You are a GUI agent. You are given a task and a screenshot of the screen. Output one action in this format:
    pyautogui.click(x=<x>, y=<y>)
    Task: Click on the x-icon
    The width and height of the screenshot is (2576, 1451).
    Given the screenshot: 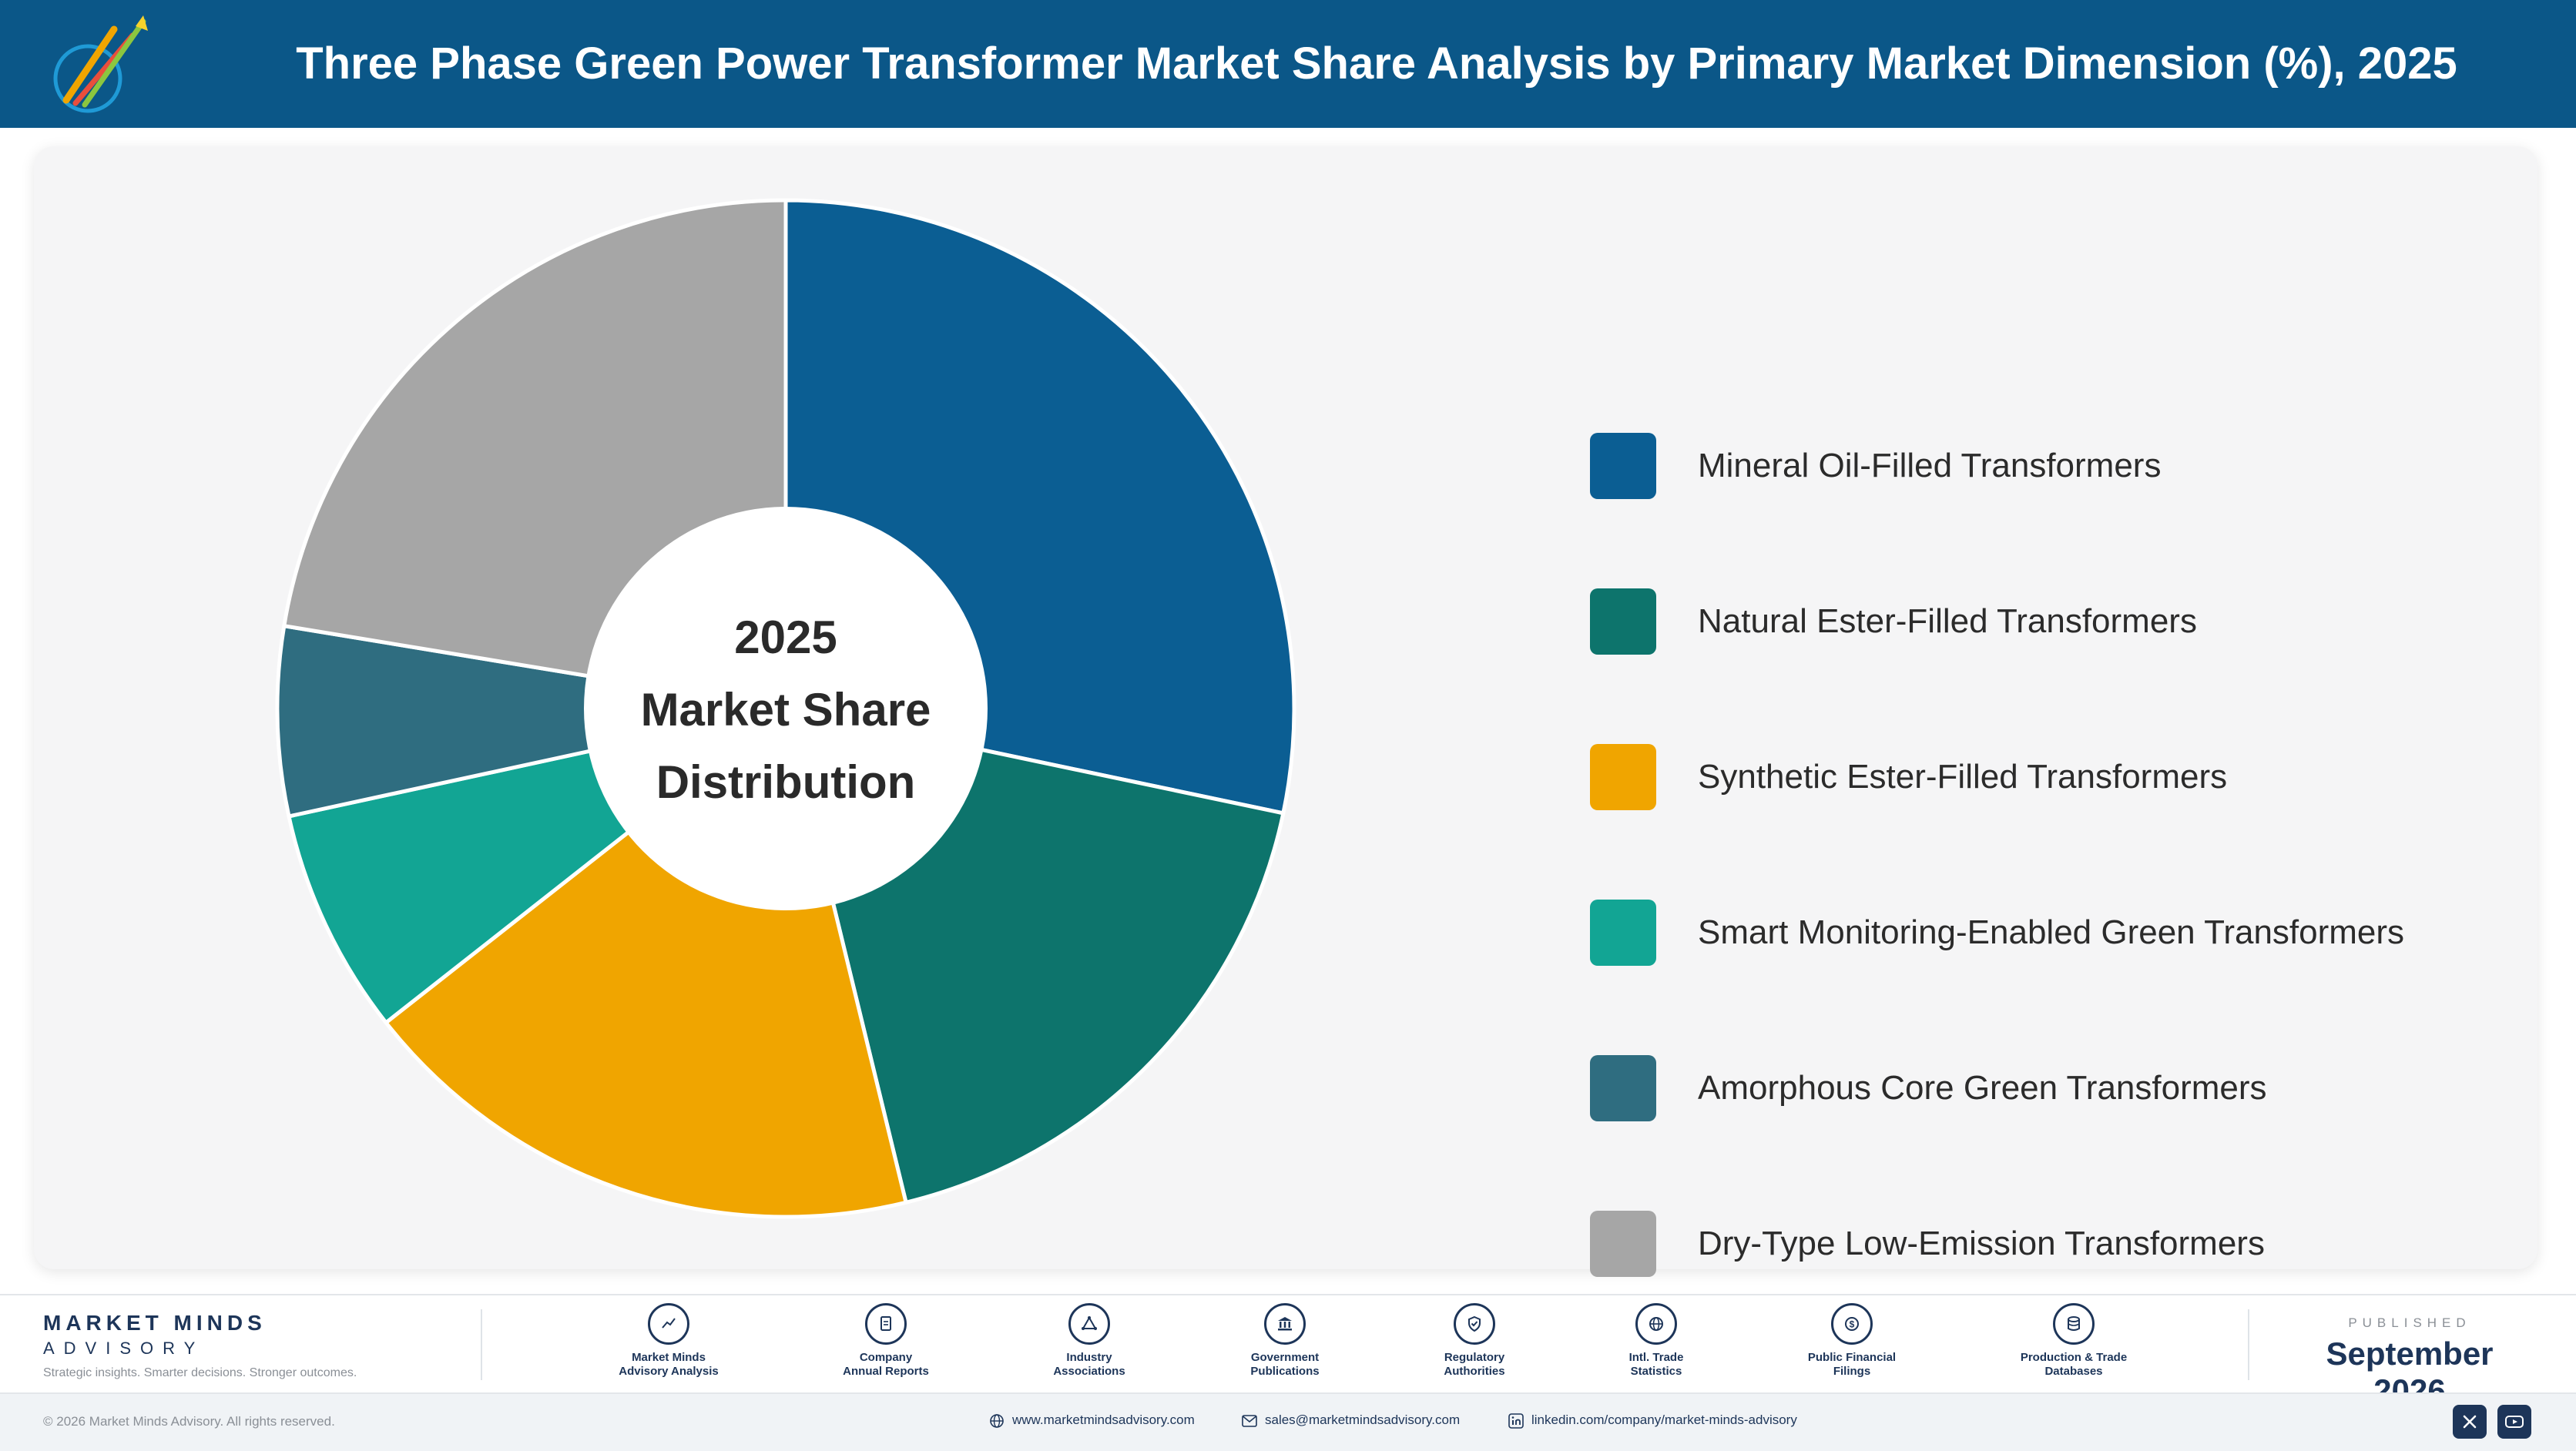 What is the action you would take?
    pyautogui.click(x=2470, y=1422)
    